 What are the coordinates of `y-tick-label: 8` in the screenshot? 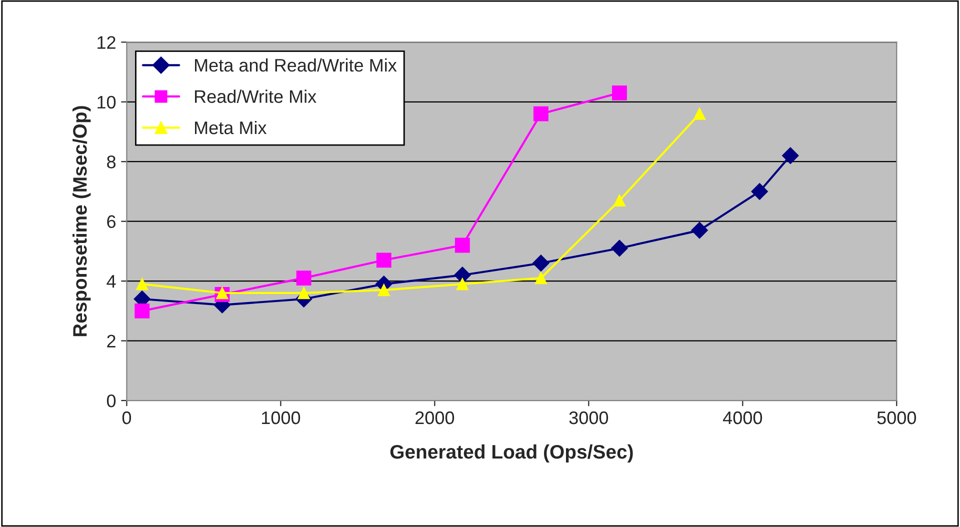 It's located at (111, 162).